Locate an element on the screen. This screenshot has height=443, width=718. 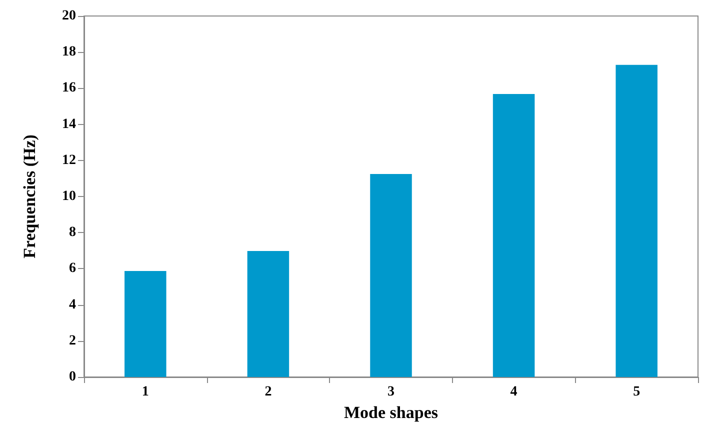
y-tick-label: 0 is located at coordinates (72, 377).